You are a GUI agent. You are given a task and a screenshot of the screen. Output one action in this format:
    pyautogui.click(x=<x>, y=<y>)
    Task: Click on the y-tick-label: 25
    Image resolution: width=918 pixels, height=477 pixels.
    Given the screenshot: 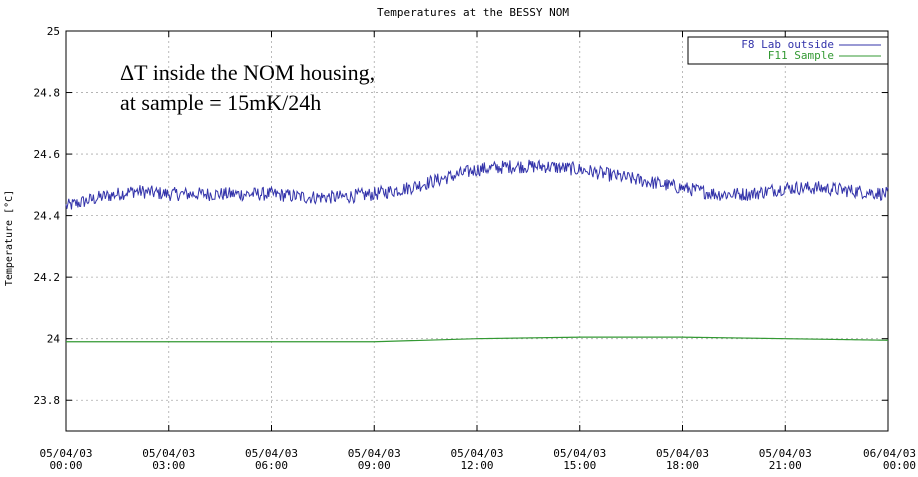 What is the action you would take?
    pyautogui.click(x=53, y=31)
    